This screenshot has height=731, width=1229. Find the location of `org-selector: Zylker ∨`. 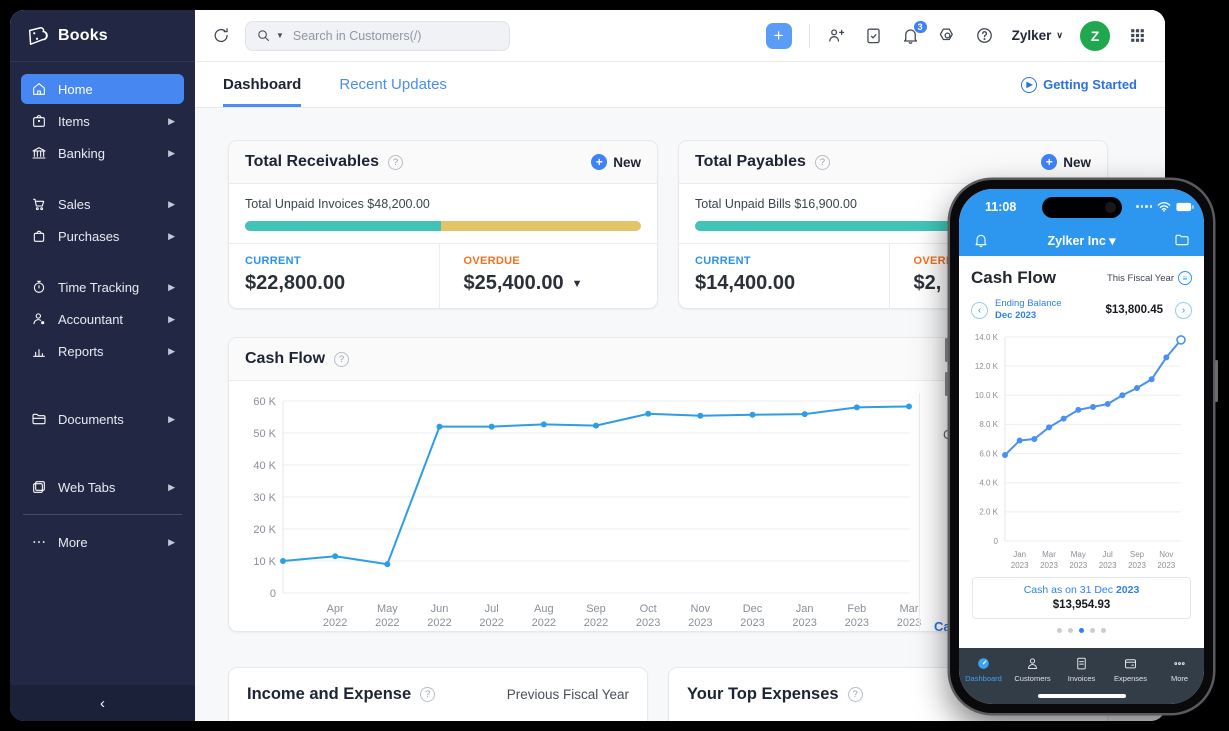

org-selector: Zylker ∨ is located at coordinates (1037, 35).